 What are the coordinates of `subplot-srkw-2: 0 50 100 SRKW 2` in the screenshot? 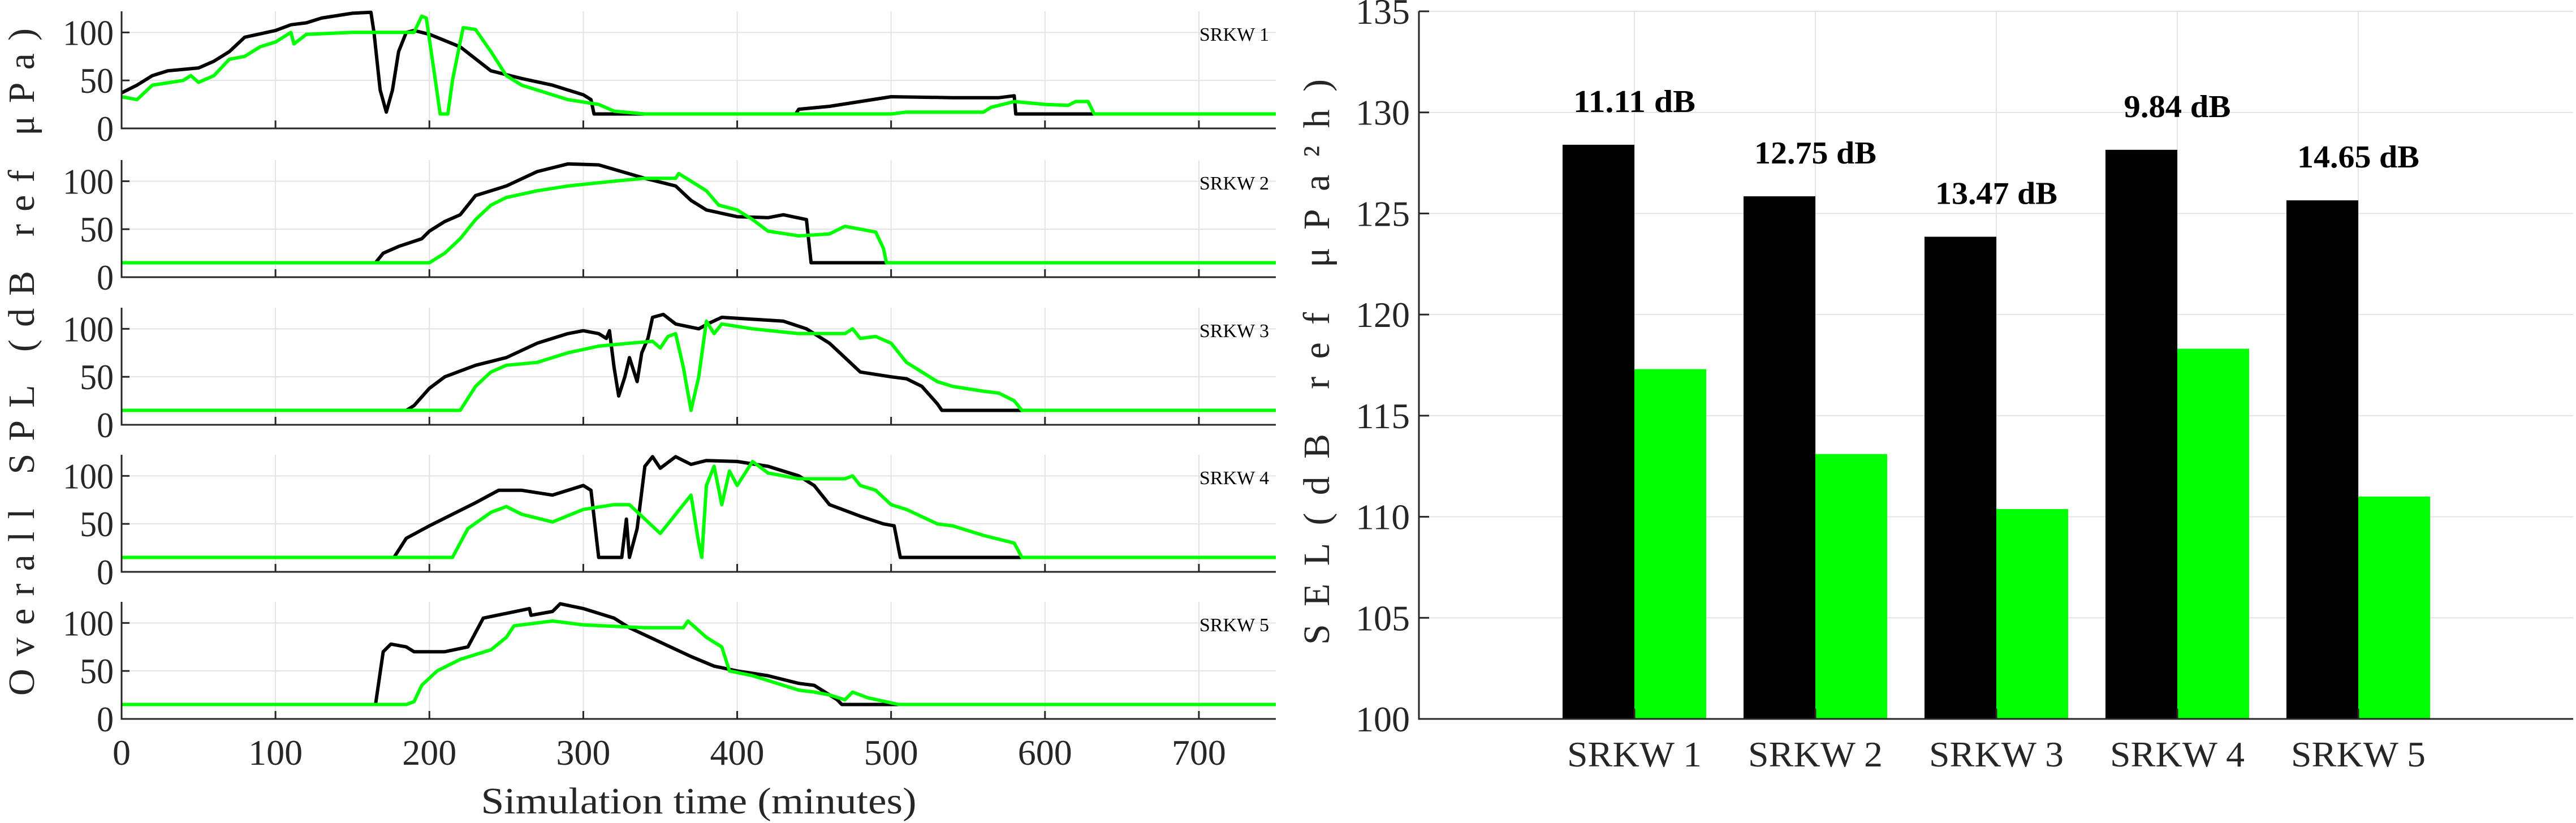 It's located at (669, 229).